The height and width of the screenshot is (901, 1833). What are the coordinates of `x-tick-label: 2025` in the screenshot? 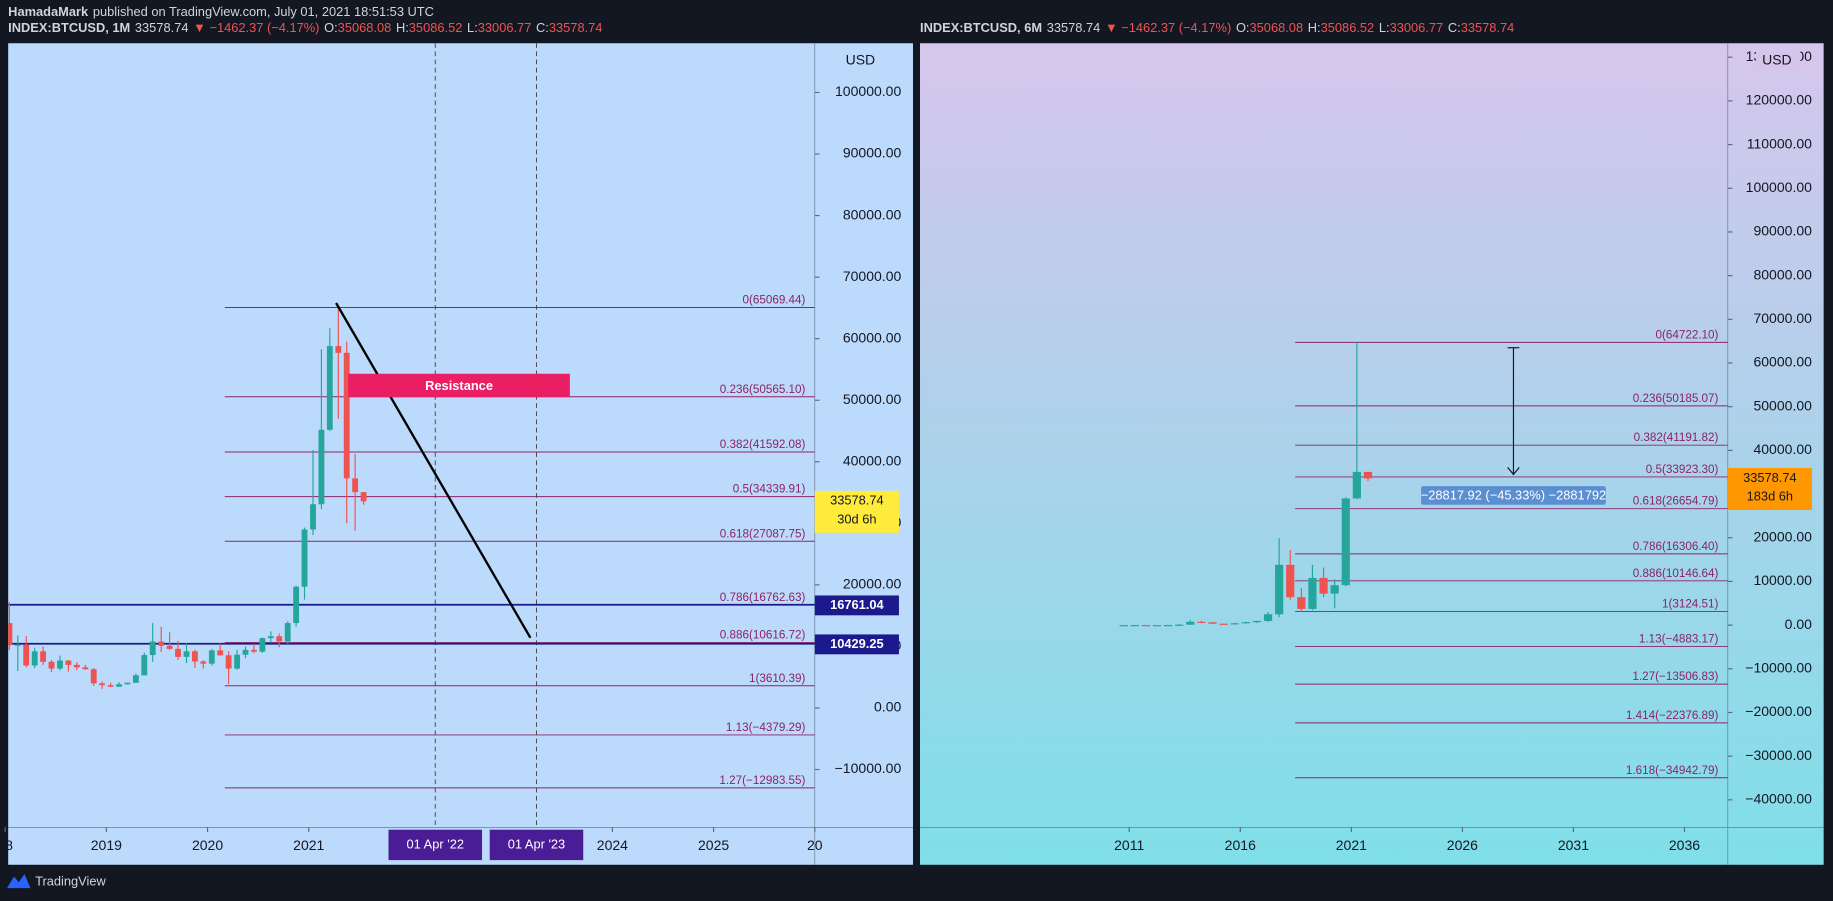 It's located at (713, 845).